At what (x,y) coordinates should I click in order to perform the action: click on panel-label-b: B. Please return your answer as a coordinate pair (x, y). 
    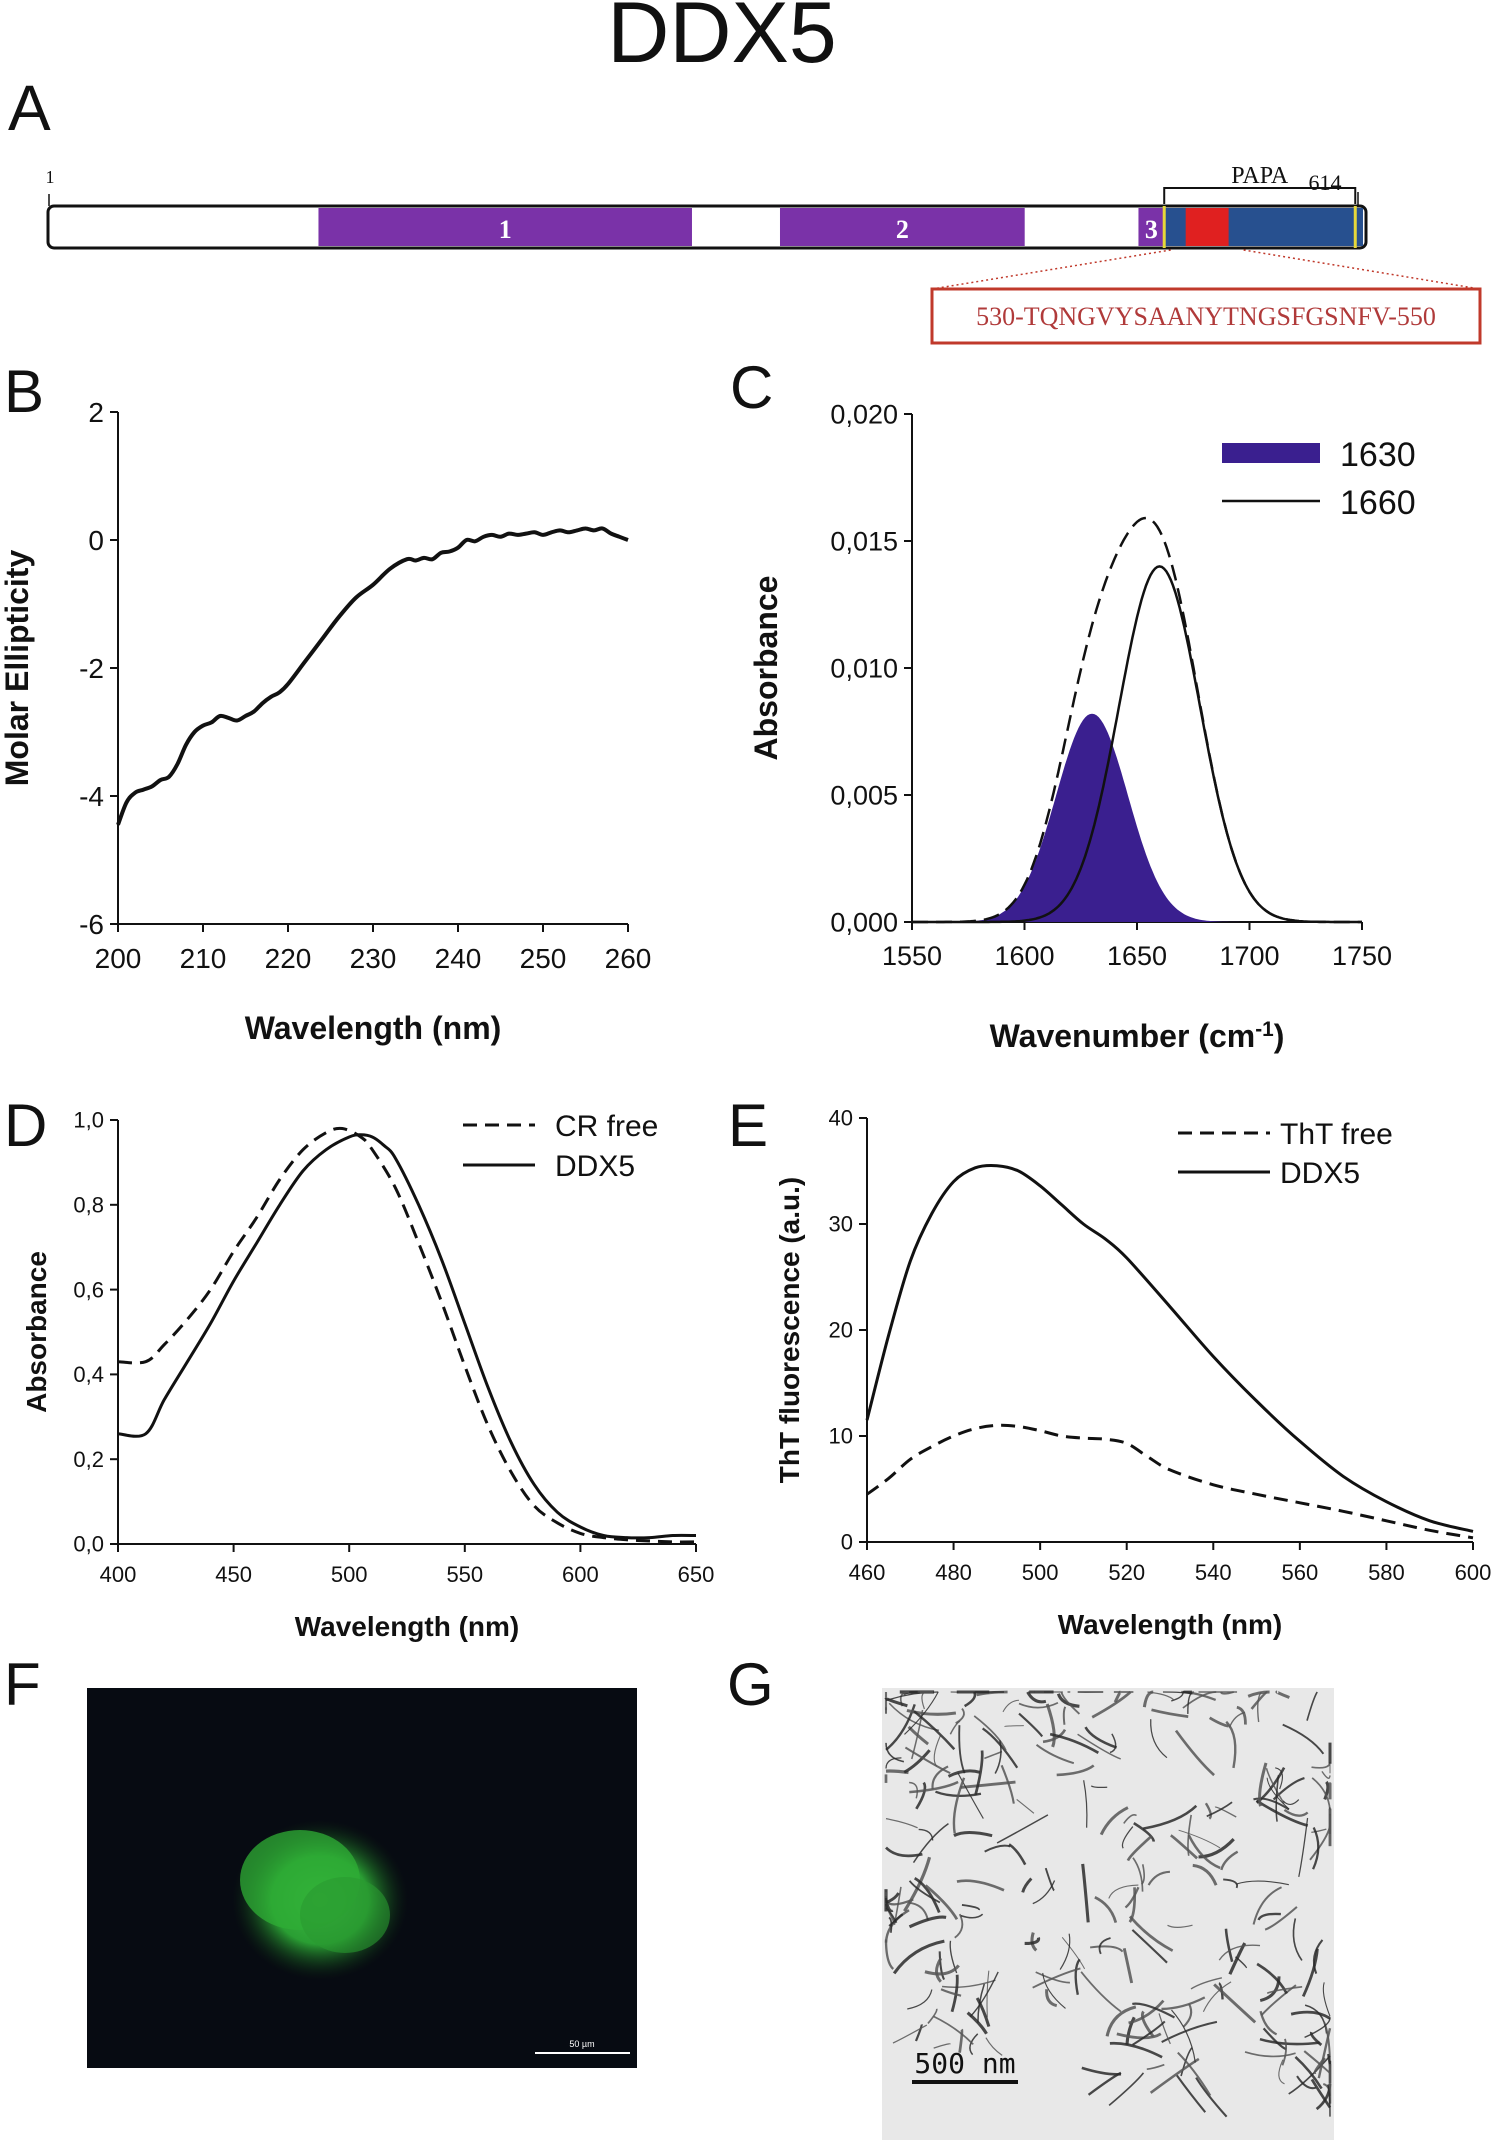
    Looking at the image, I should click on (24, 391).